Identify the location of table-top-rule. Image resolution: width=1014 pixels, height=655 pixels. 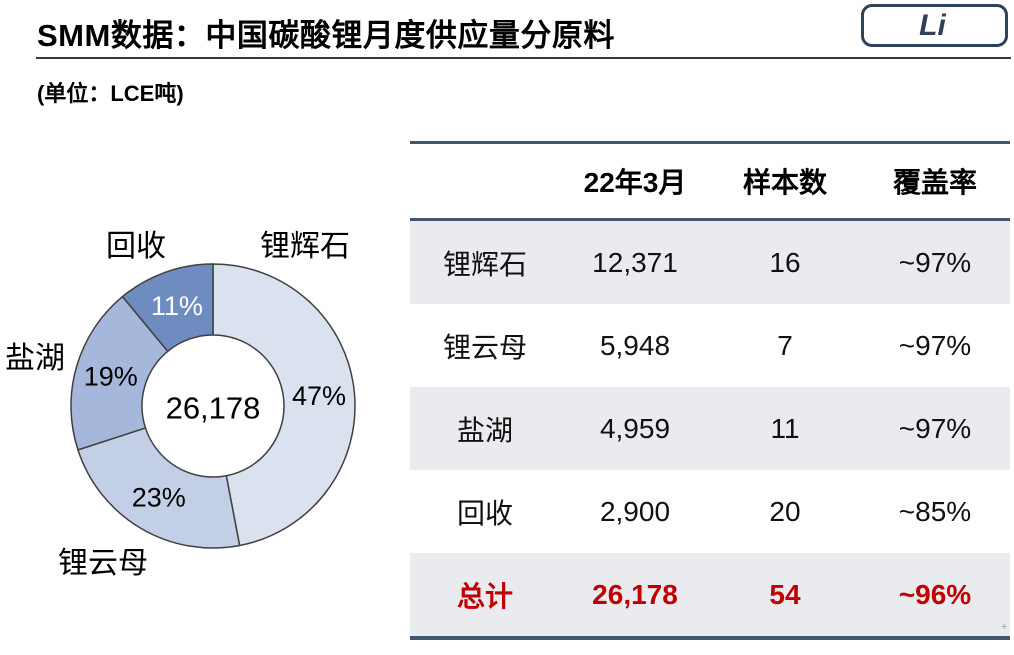
(710, 142).